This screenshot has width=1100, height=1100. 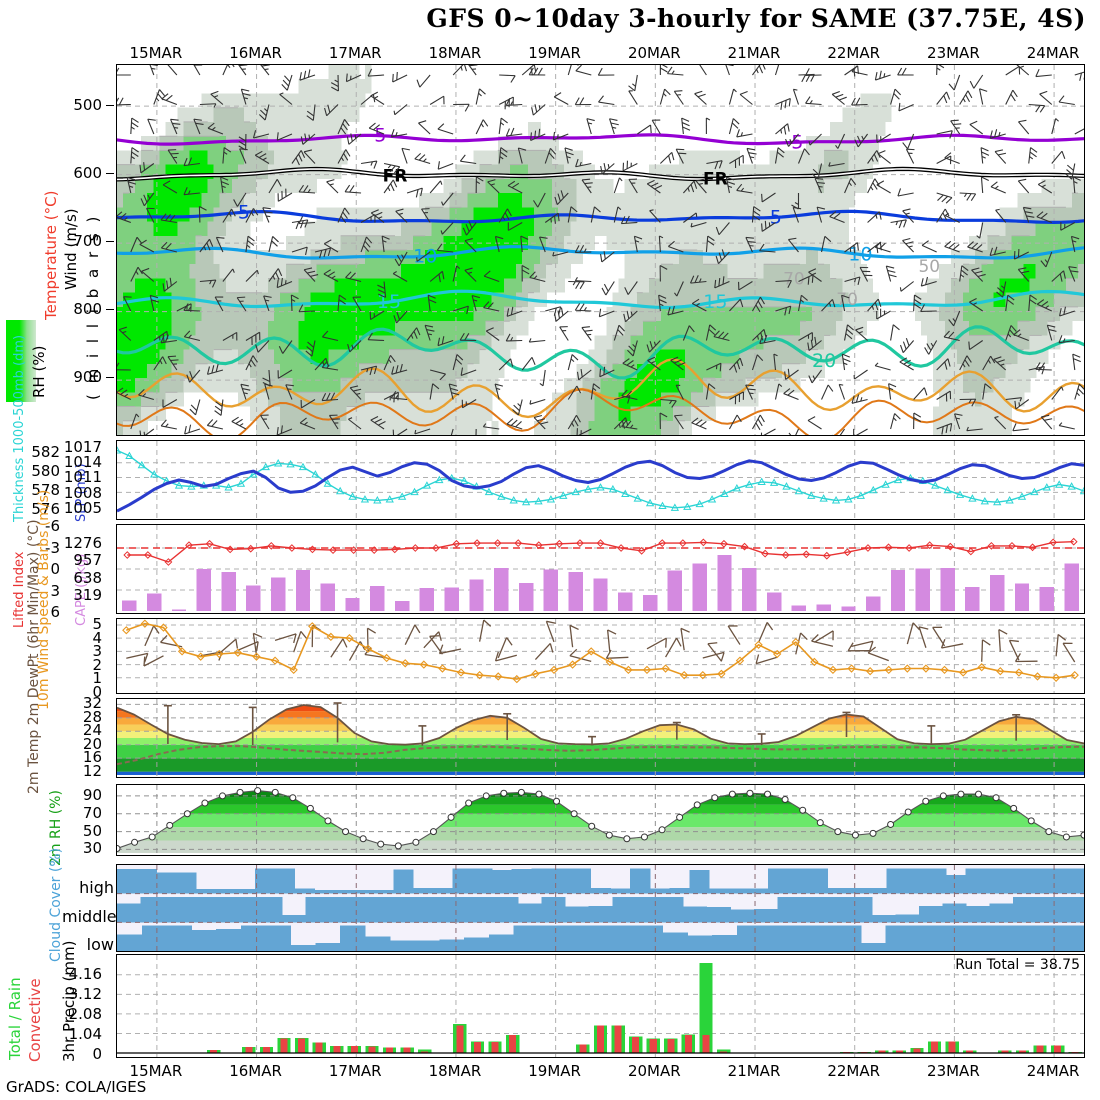 I want to click on axis-tick-label: 582, so click(x=45, y=451).